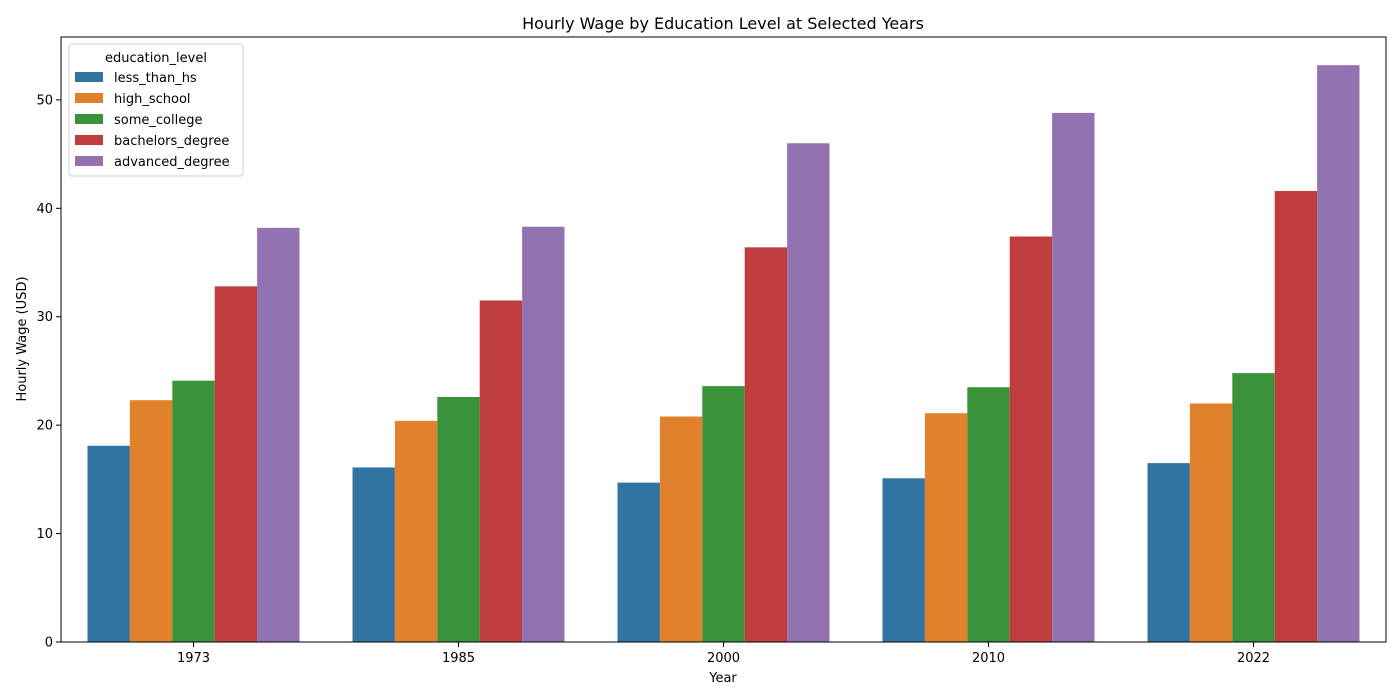 This screenshot has width=1400, height=700. Describe the element at coordinates (1338, 354) in the screenshot. I see `bar-advanced_degree-2022` at that location.